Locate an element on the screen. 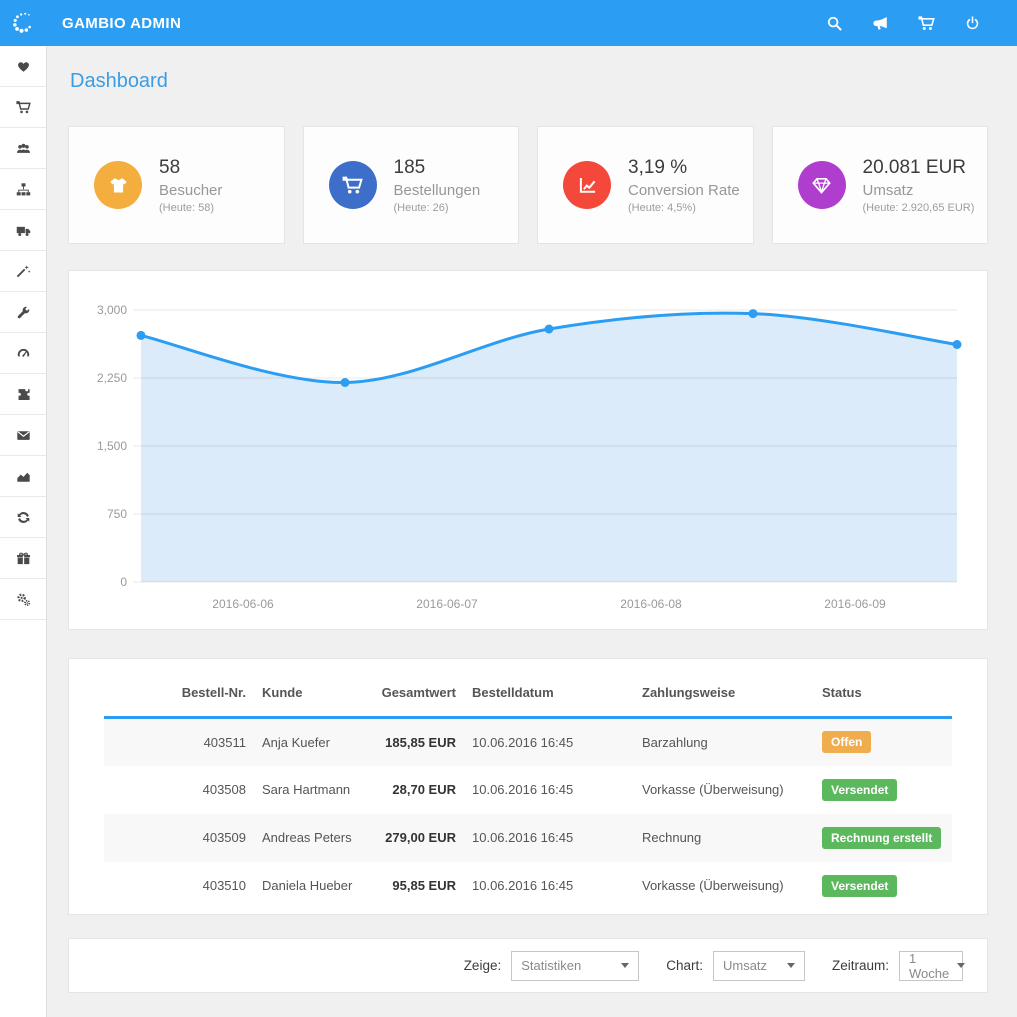  stat-card-conversion-rate: 3,19 % Conversion Rate (Heute: 4,5%) is located at coordinates (645, 185).